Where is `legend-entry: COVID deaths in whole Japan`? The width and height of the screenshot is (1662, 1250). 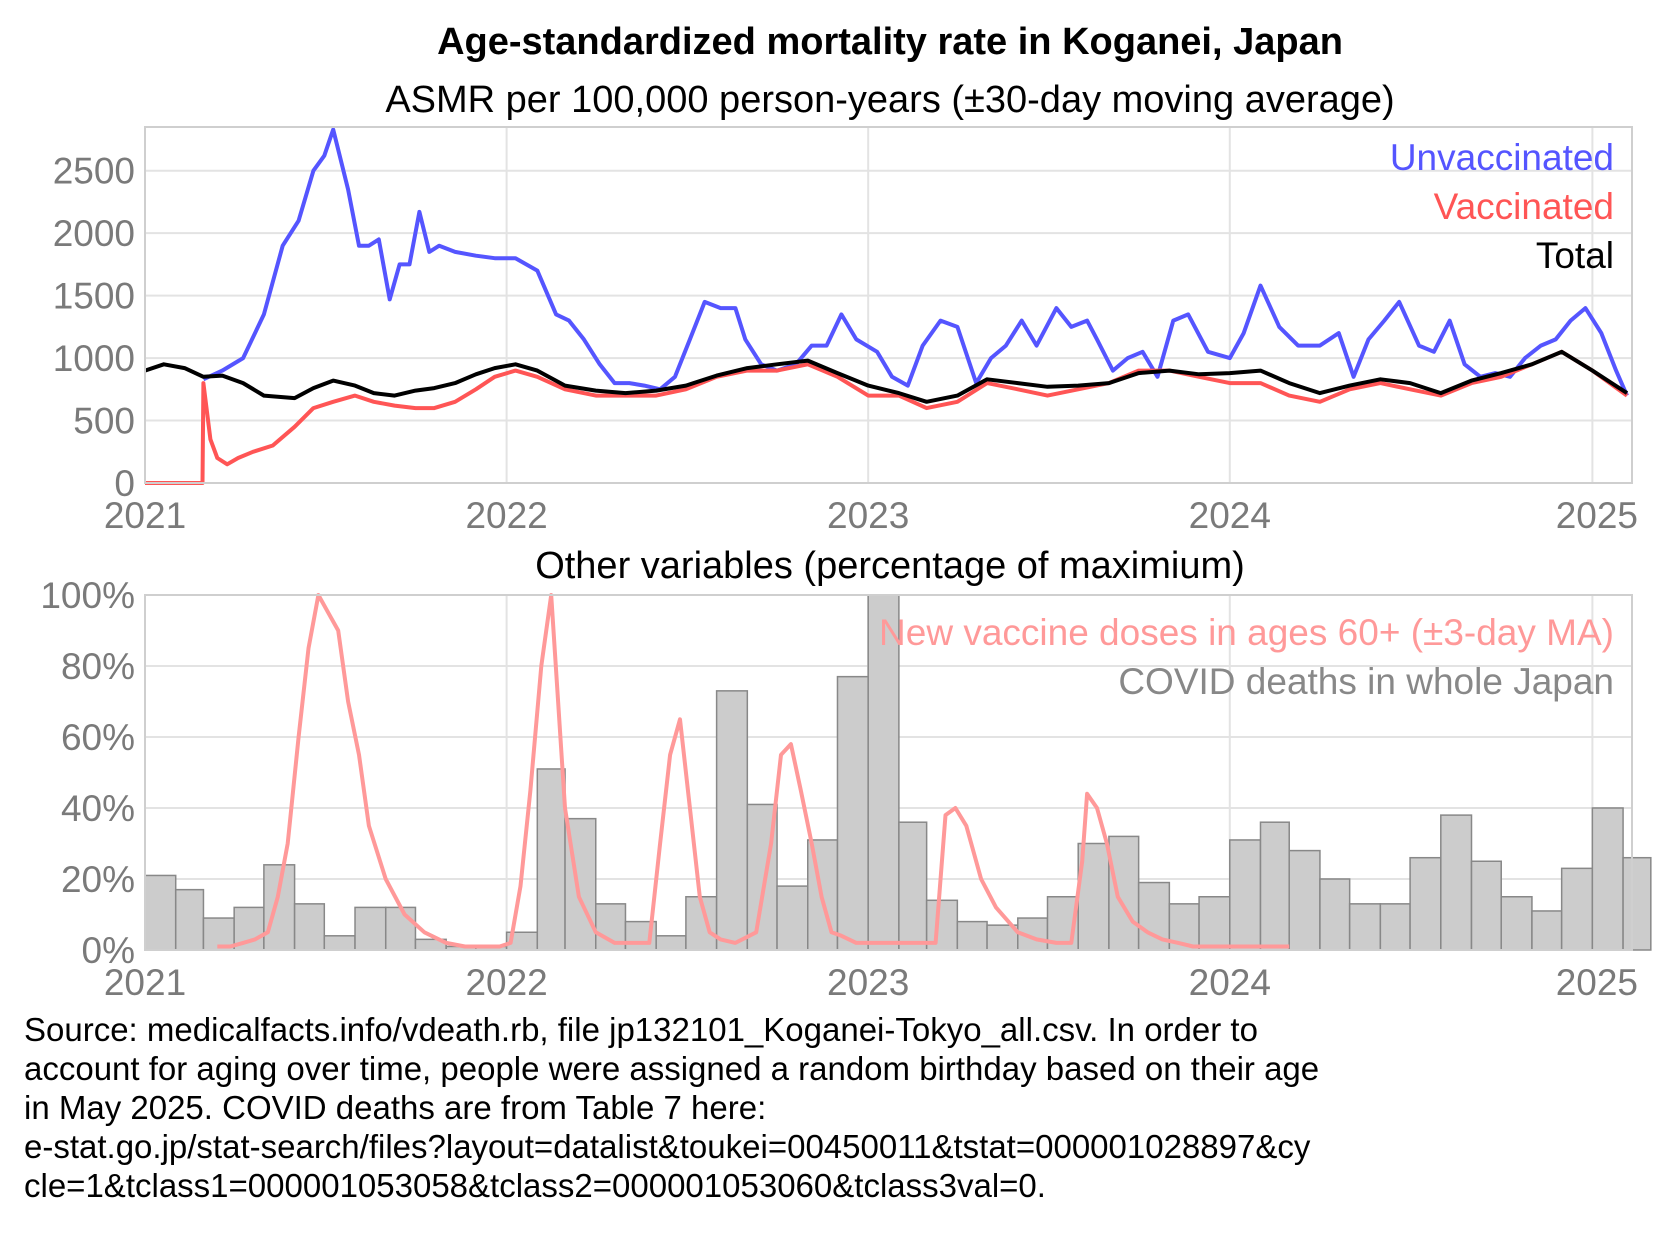 legend-entry: COVID deaths in whole Japan is located at coordinates (1366, 681).